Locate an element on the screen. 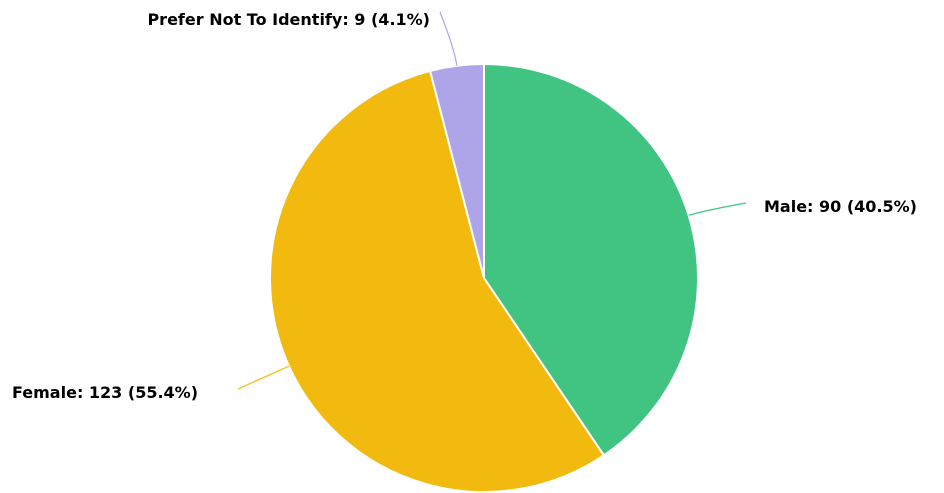  data-label-prefer-not-to-identify: Prefer Not To Identify: 9 (4.1%) is located at coordinates (288, 19).